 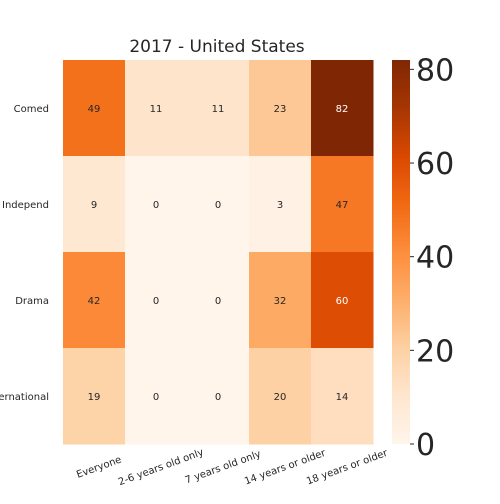 What do you see at coordinates (401, 252) in the screenshot?
I see `colorbar-gradient` at bounding box center [401, 252].